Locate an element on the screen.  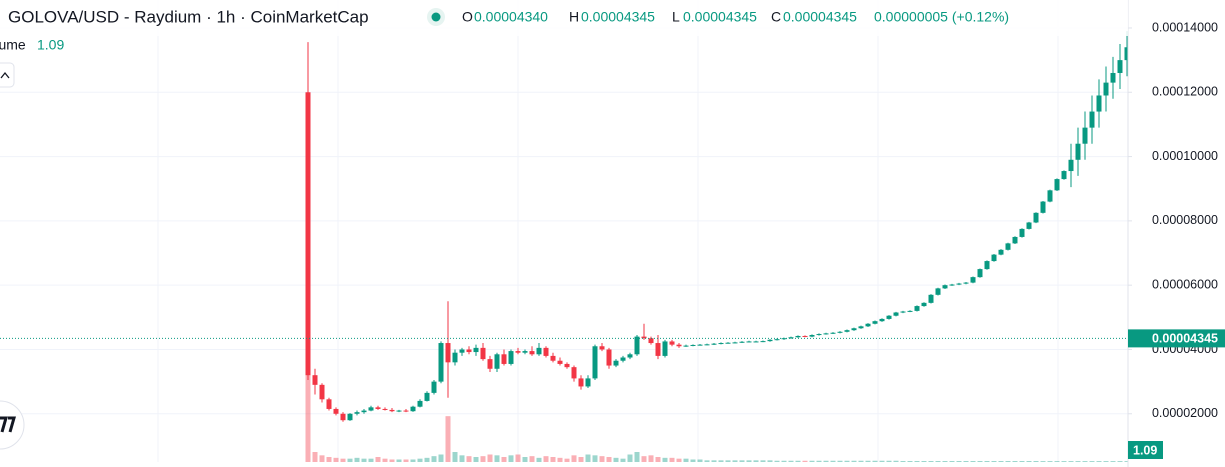
volume-badge-label: 1.09 is located at coordinates (1145, 450).